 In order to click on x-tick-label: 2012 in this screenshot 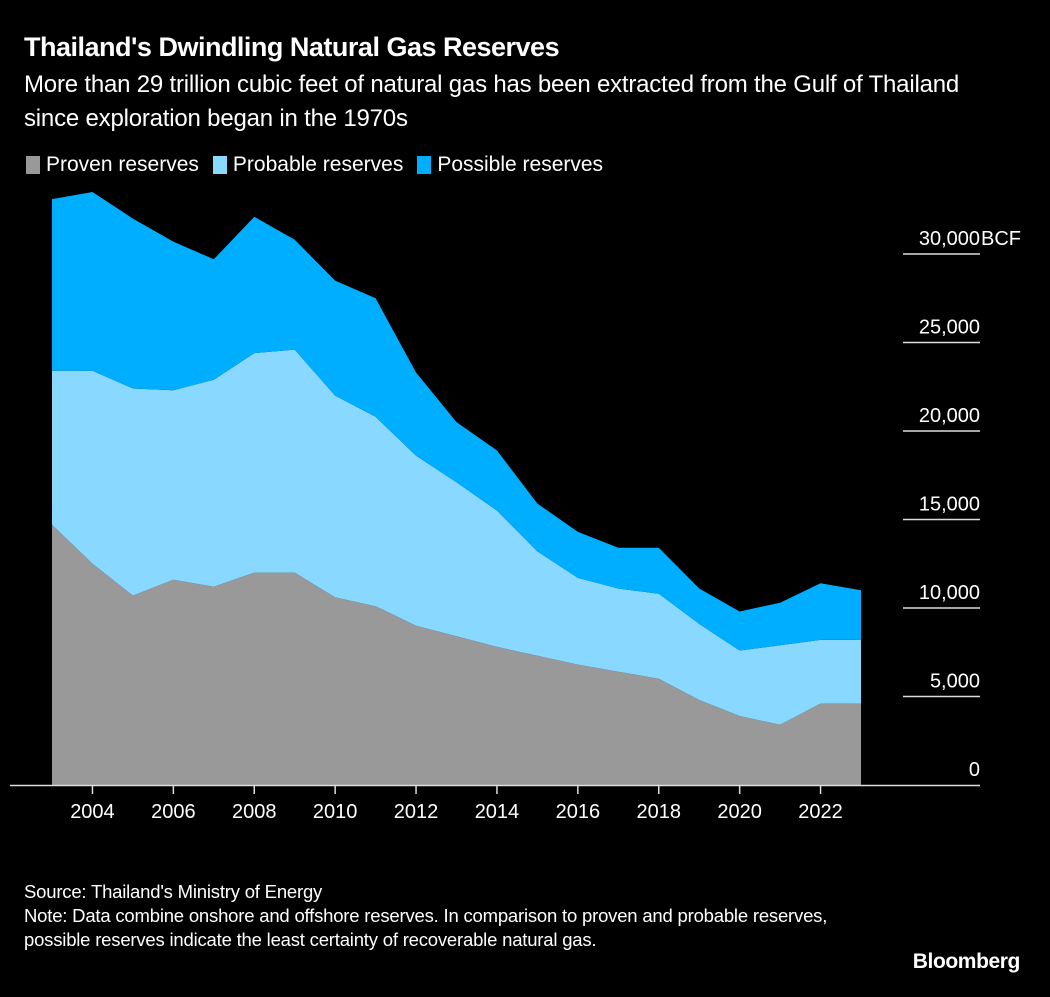, I will do `click(416, 812)`.